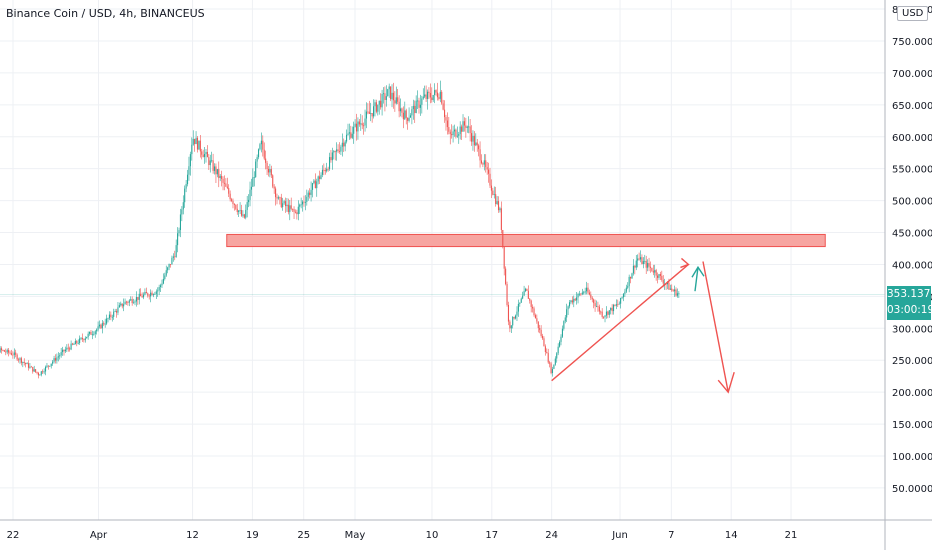  What do you see at coordinates (355, 535) in the screenshot?
I see `x-tick-label: May` at bounding box center [355, 535].